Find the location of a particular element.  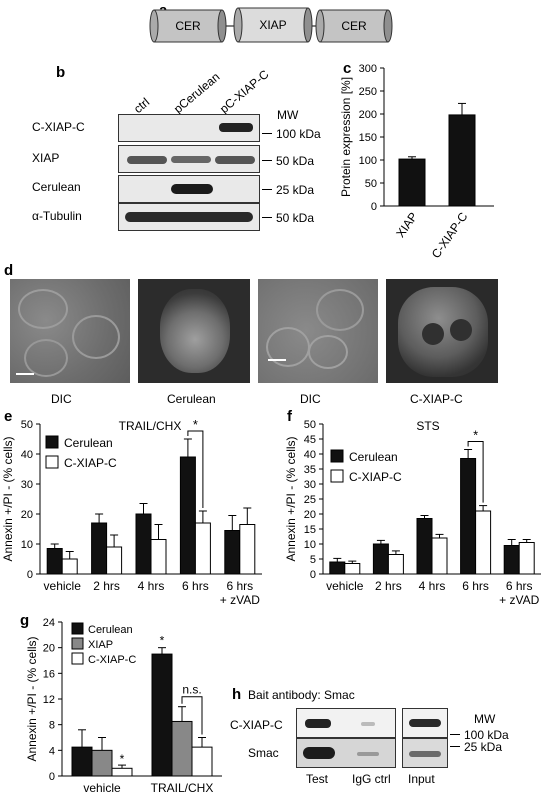

g-ytick-label-4: 16 is located at coordinates (49, 674).